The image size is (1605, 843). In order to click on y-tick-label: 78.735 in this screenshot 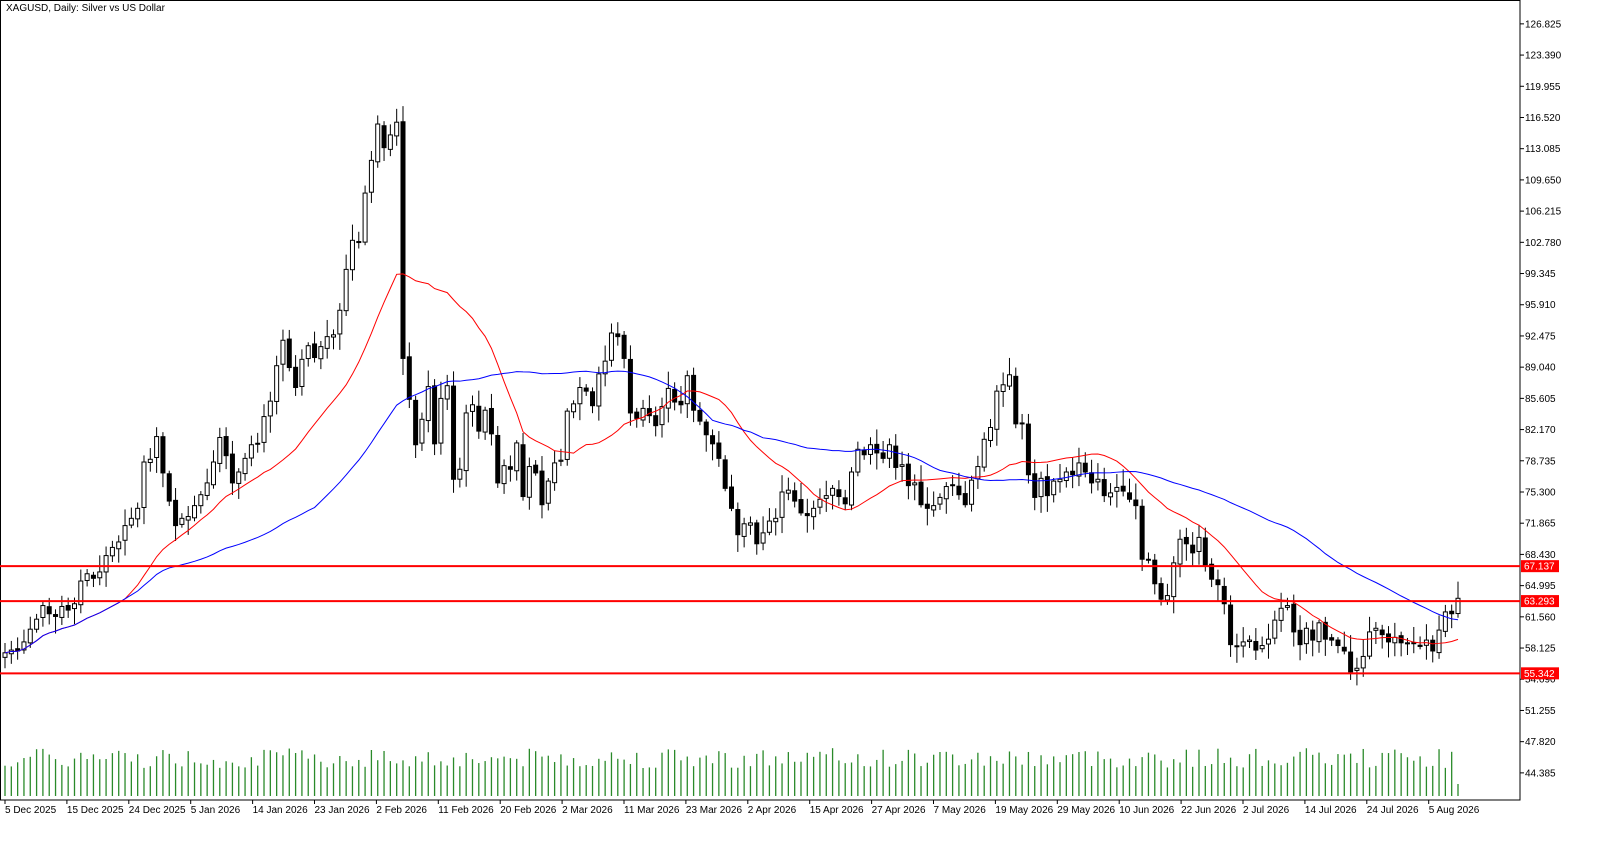, I will do `click(1540, 461)`.